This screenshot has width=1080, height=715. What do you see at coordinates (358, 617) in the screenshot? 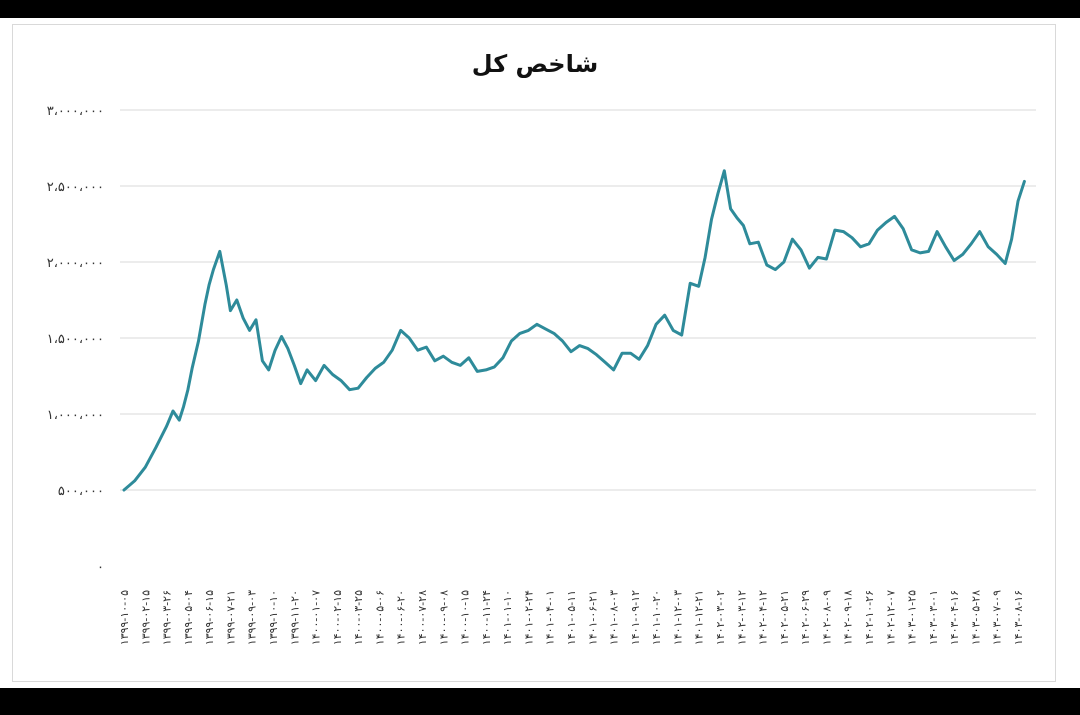
I see `x-tick-label: ۱۴۰۰-۰۳-۲۵` at bounding box center [358, 617].